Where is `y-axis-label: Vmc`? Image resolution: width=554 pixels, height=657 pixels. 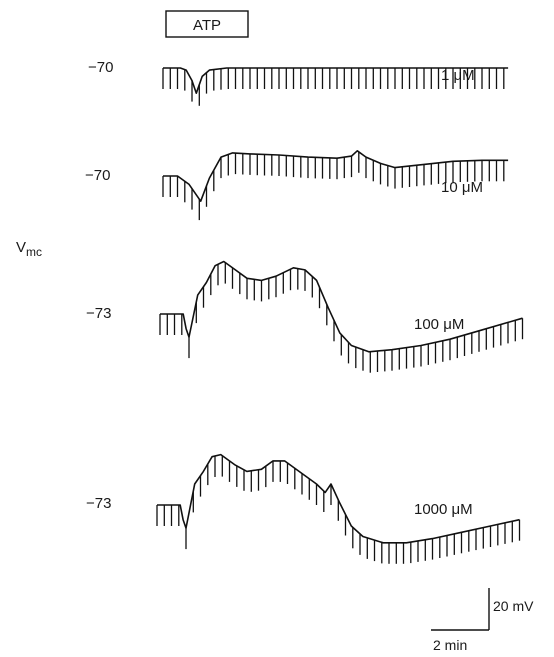
y-axis-label: Vmc is located at coordinates (29, 249).